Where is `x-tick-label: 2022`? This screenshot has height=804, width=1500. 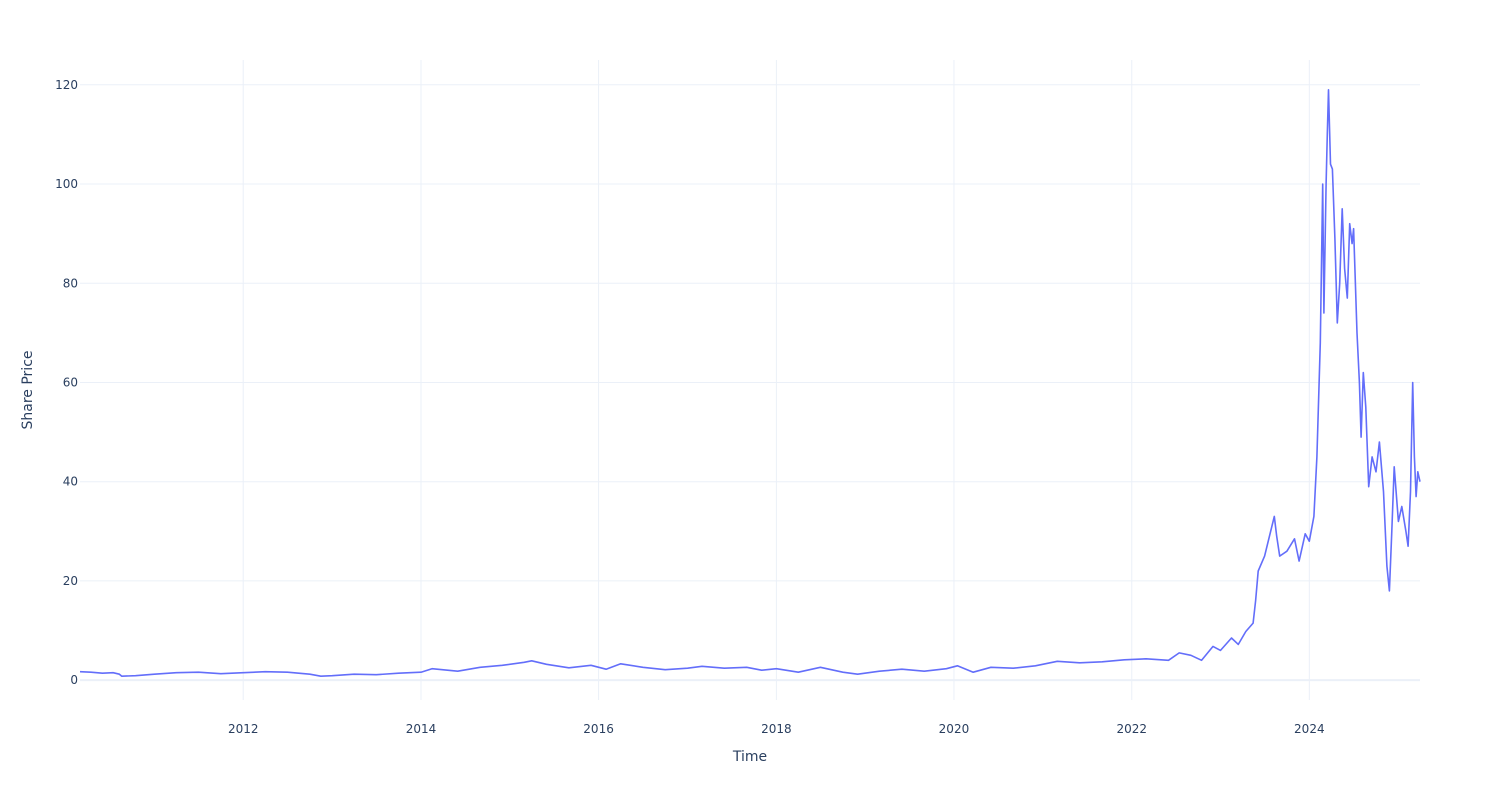
x-tick-label: 2022 is located at coordinates (1131, 729).